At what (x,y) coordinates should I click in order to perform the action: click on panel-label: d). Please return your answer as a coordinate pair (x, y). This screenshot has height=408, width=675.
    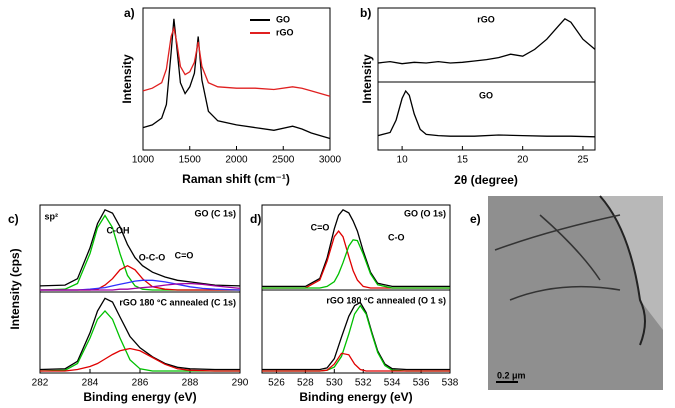
    Looking at the image, I should click on (255, 219).